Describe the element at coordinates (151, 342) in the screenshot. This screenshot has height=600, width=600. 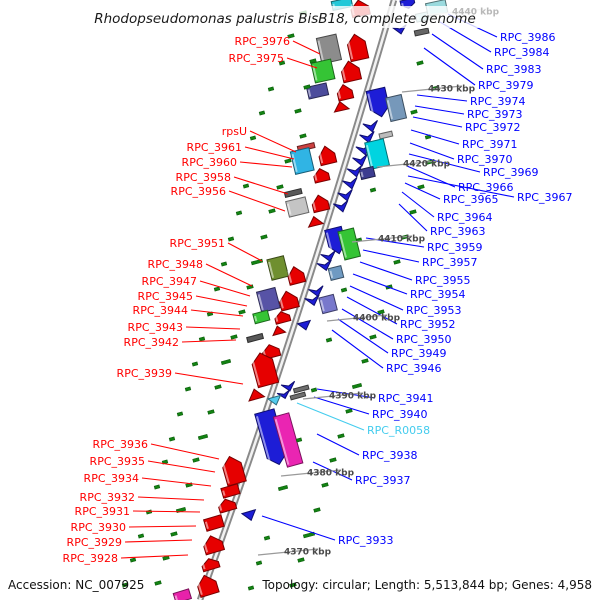
I see `gene-label: RPC_3942` at that location.